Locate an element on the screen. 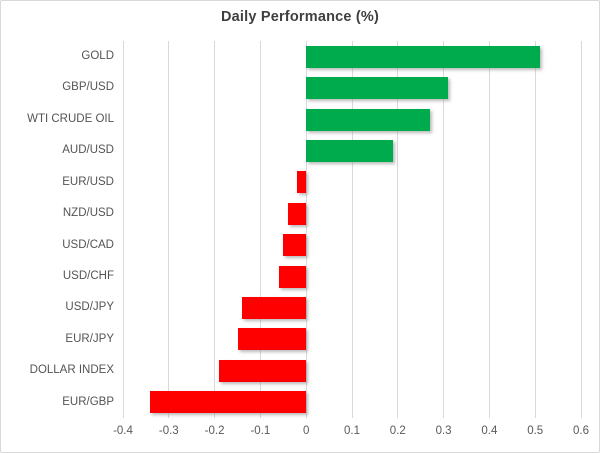  xtick-label--0.1: -0.1 is located at coordinates (260, 431).